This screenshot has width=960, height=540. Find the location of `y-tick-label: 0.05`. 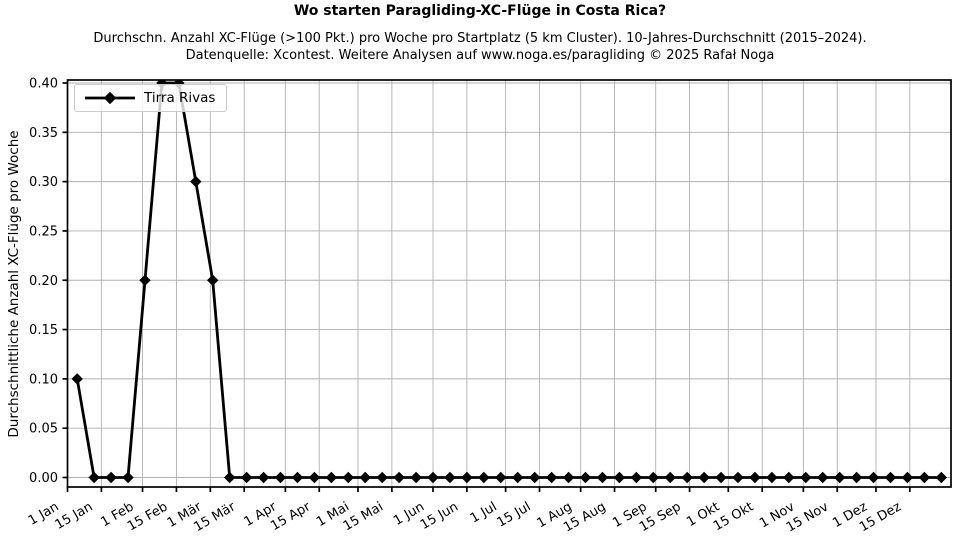

y-tick-label: 0.05 is located at coordinates (43, 429).